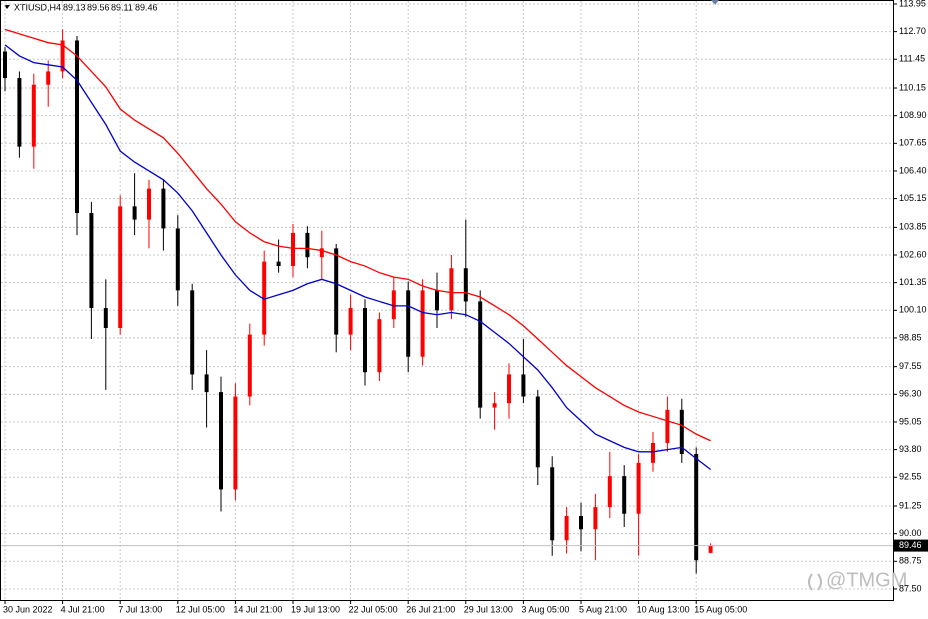 This screenshot has height=619, width=928. Describe the element at coordinates (912, 31) in the screenshot. I see `y-tick-label: 112.70` at that location.